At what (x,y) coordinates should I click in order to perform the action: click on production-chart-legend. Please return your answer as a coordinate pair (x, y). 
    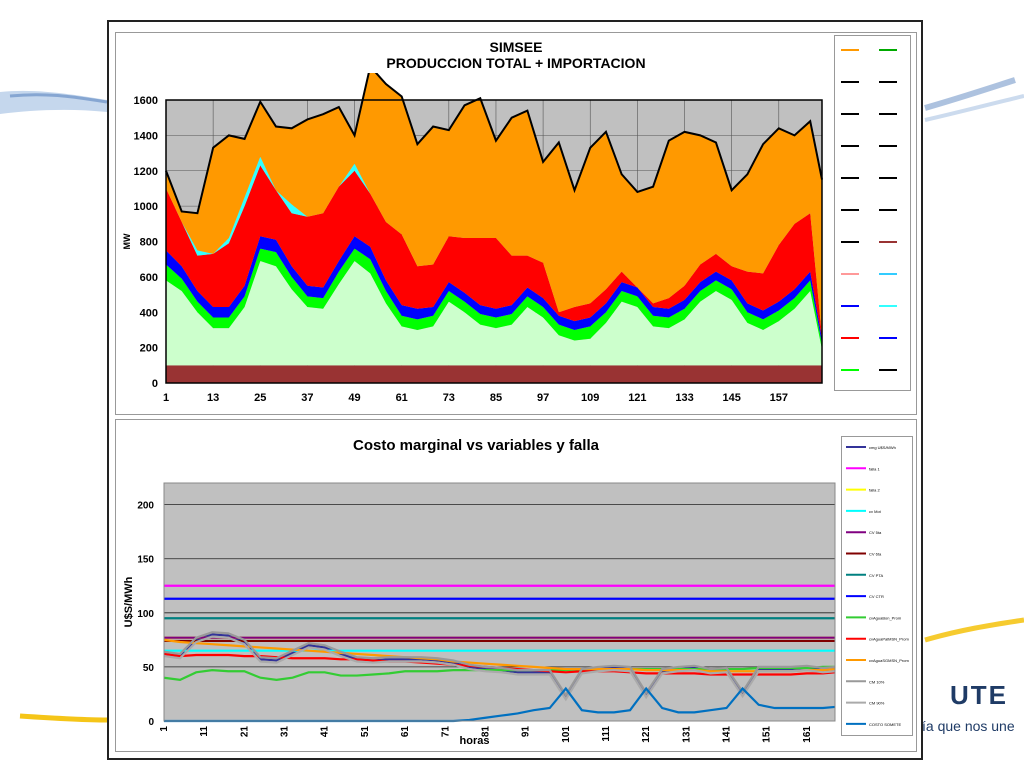
    Looking at the image, I should click on (872, 219).